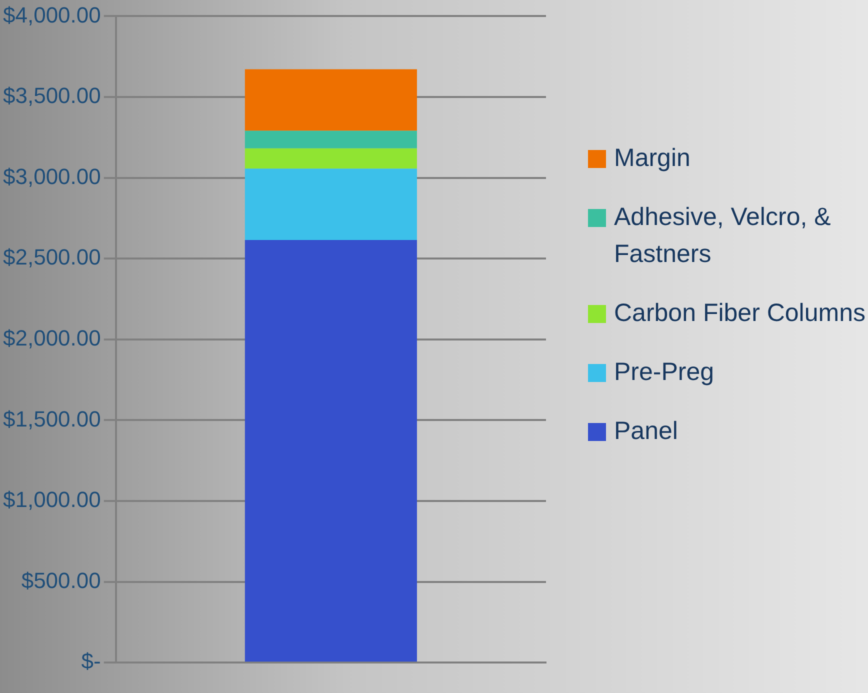 This screenshot has height=693, width=868. What do you see at coordinates (51, 499) in the screenshot?
I see `y-tick-label: $1,000.00` at bounding box center [51, 499].